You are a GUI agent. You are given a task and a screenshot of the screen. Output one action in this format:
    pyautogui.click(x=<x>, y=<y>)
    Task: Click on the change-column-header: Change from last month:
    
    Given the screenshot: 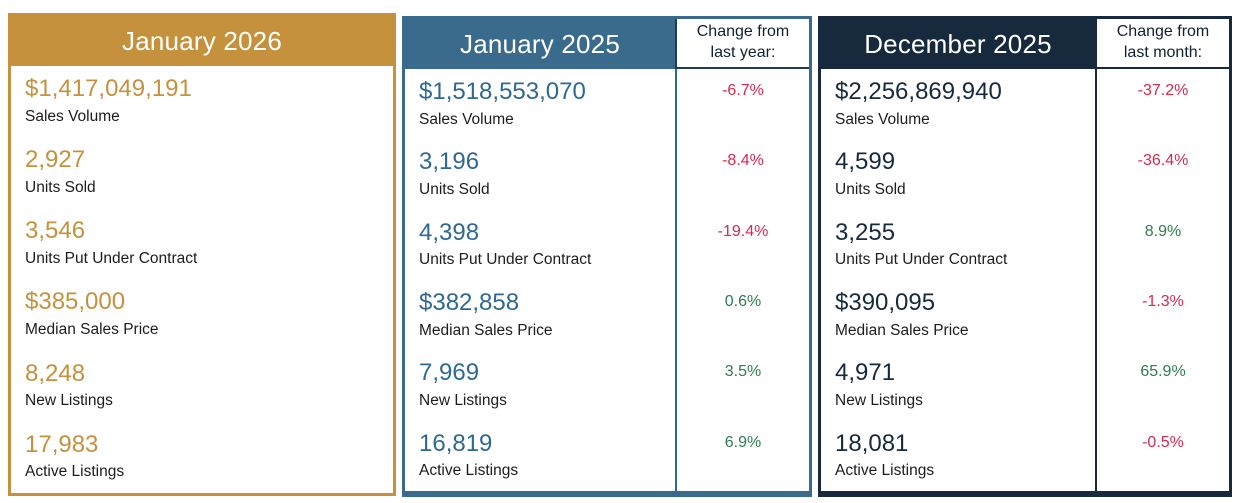 What is the action you would take?
    pyautogui.click(x=1162, y=44)
    